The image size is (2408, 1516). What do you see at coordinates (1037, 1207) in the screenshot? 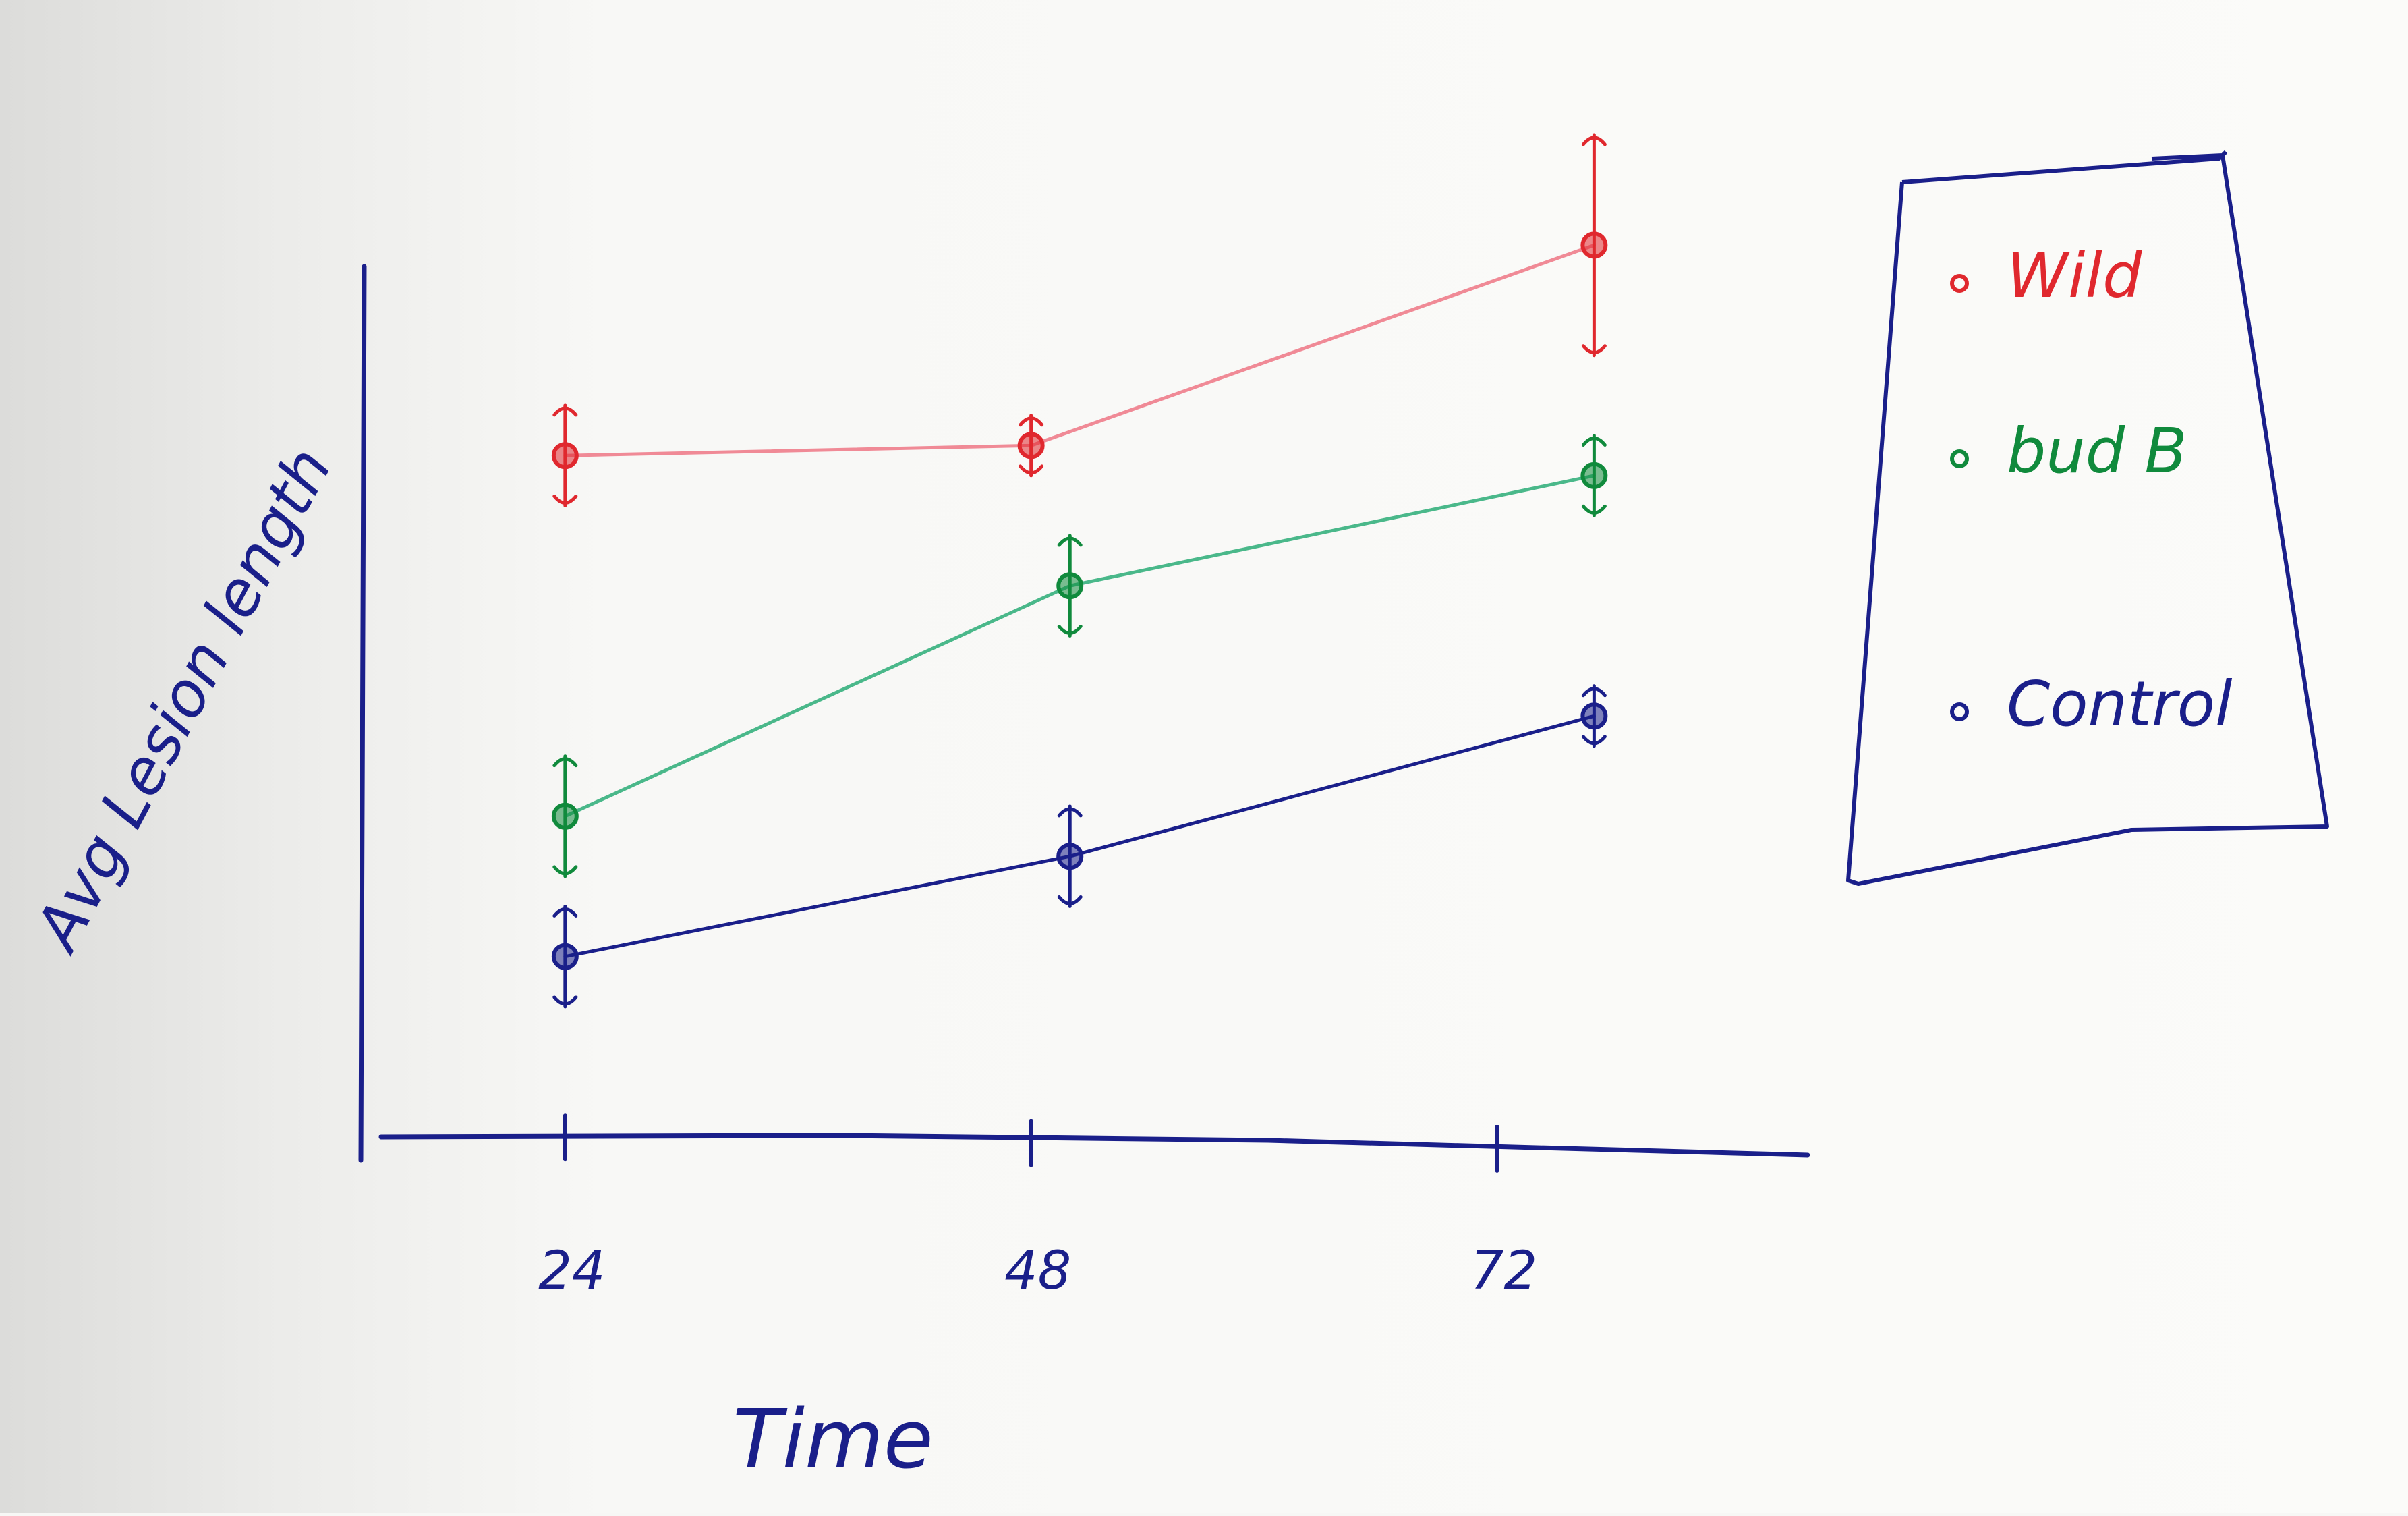
I see `x-ticks: 24 48 72` at bounding box center [1037, 1207].